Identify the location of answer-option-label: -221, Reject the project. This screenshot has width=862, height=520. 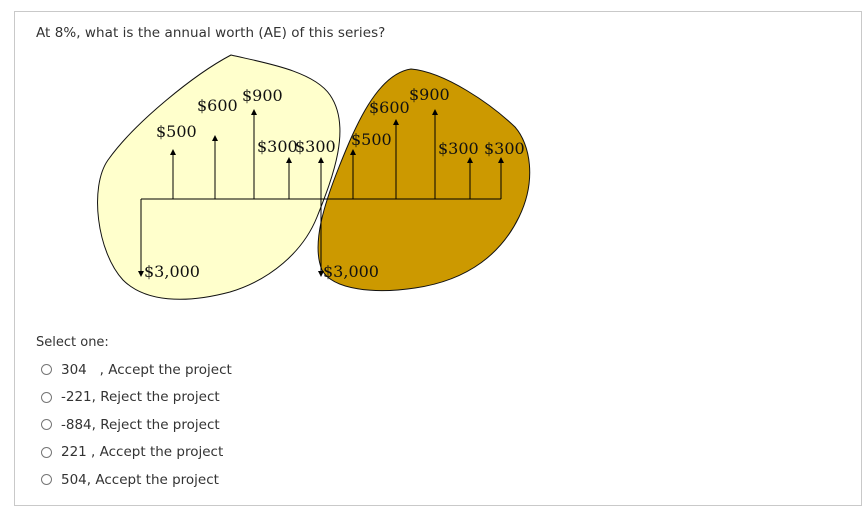
(140, 397).